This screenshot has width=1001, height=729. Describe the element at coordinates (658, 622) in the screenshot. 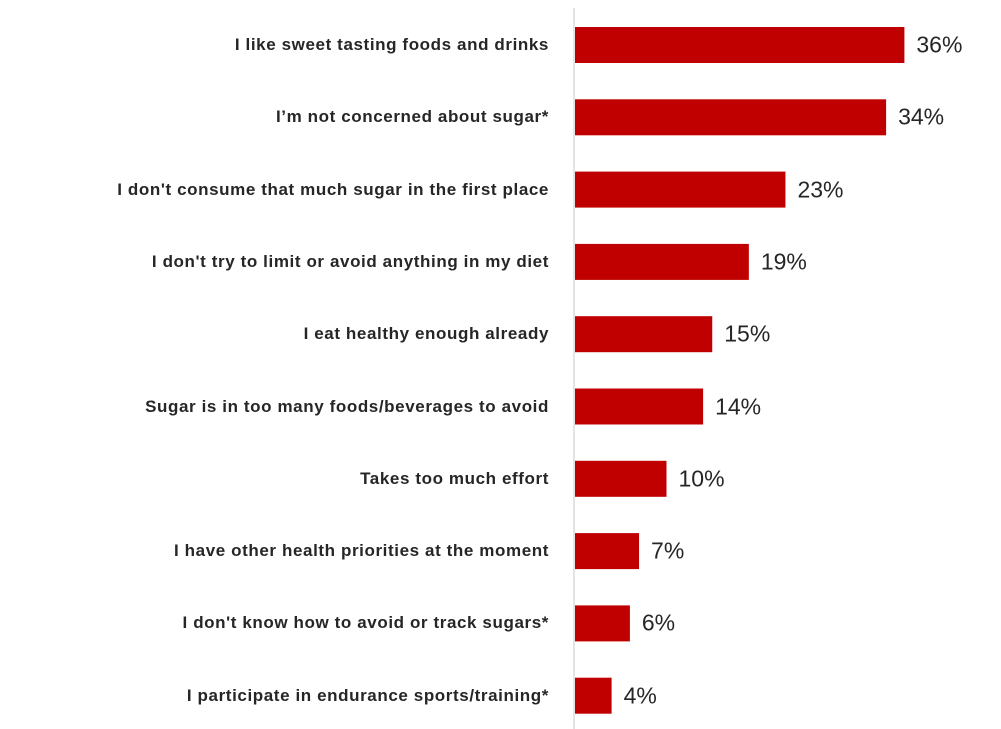

I see `value-label: 6%` at that location.